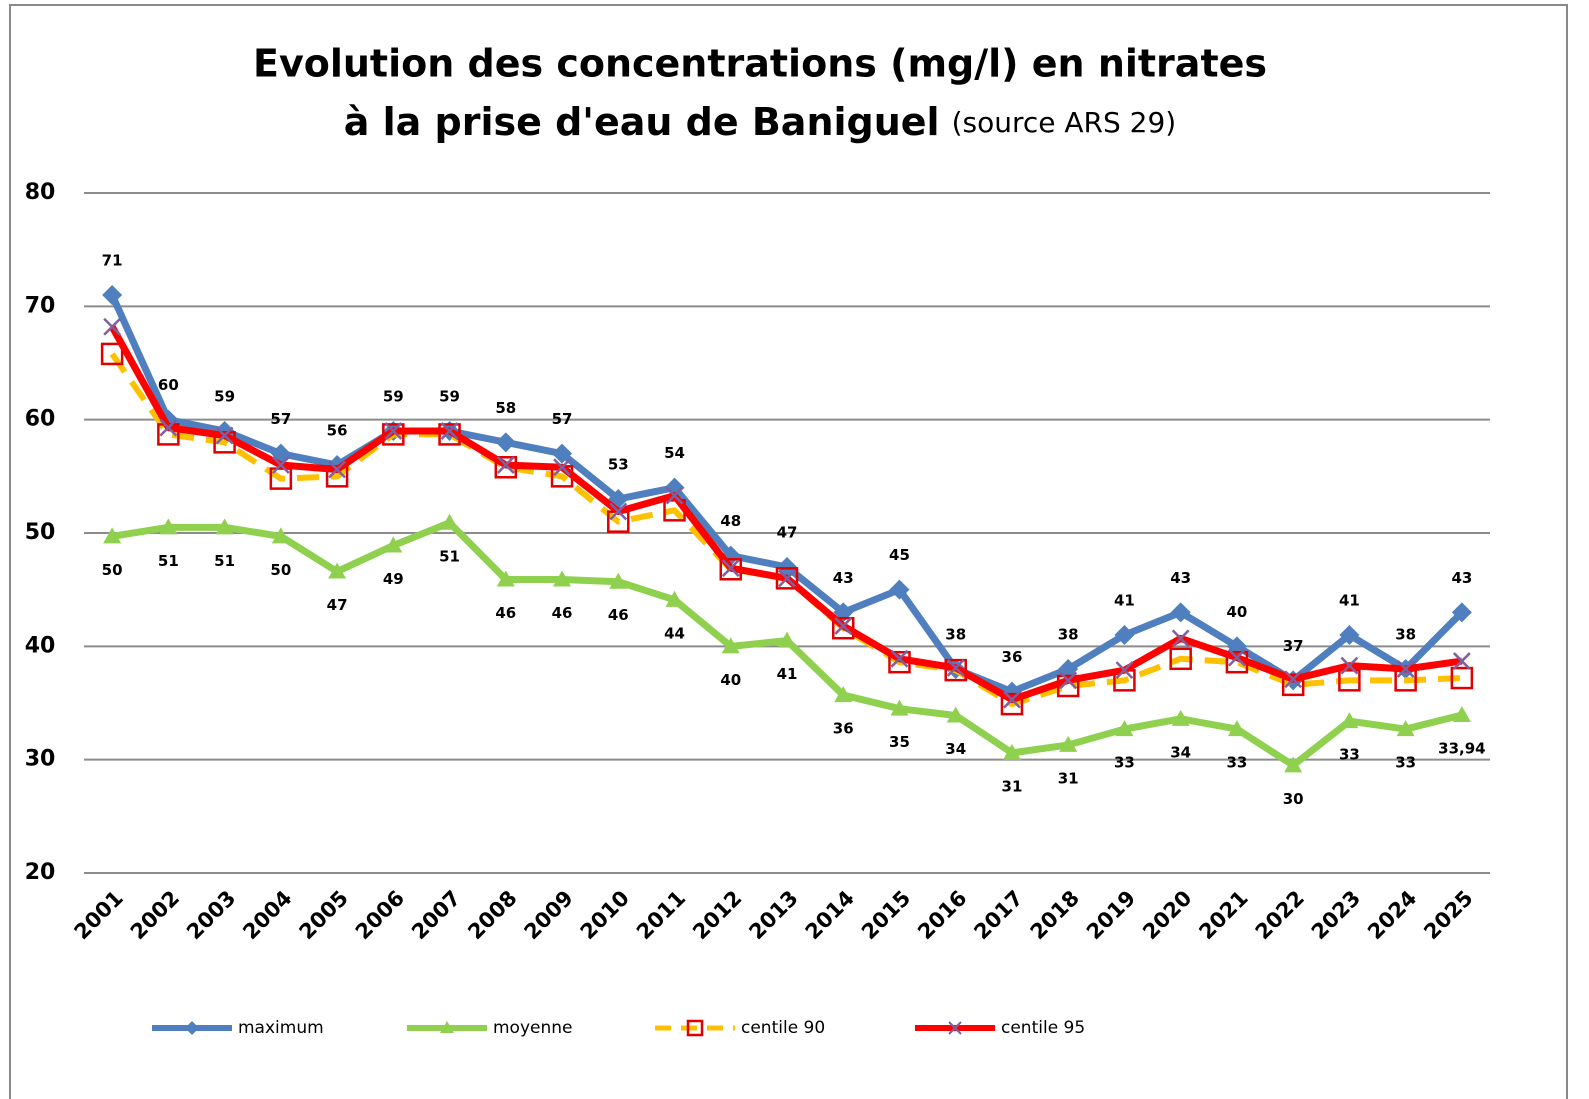 Image resolution: width=1589 pixels, height=1099 pixels. I want to click on legend-label: centile 90, so click(783, 1028).